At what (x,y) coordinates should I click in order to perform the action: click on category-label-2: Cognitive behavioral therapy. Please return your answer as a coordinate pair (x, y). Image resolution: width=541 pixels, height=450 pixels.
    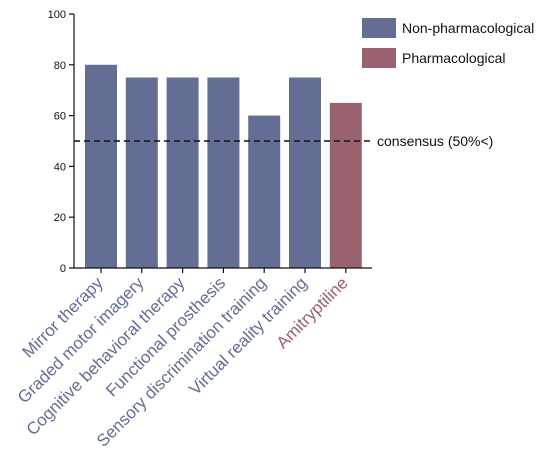
    Looking at the image, I should click on (106, 356).